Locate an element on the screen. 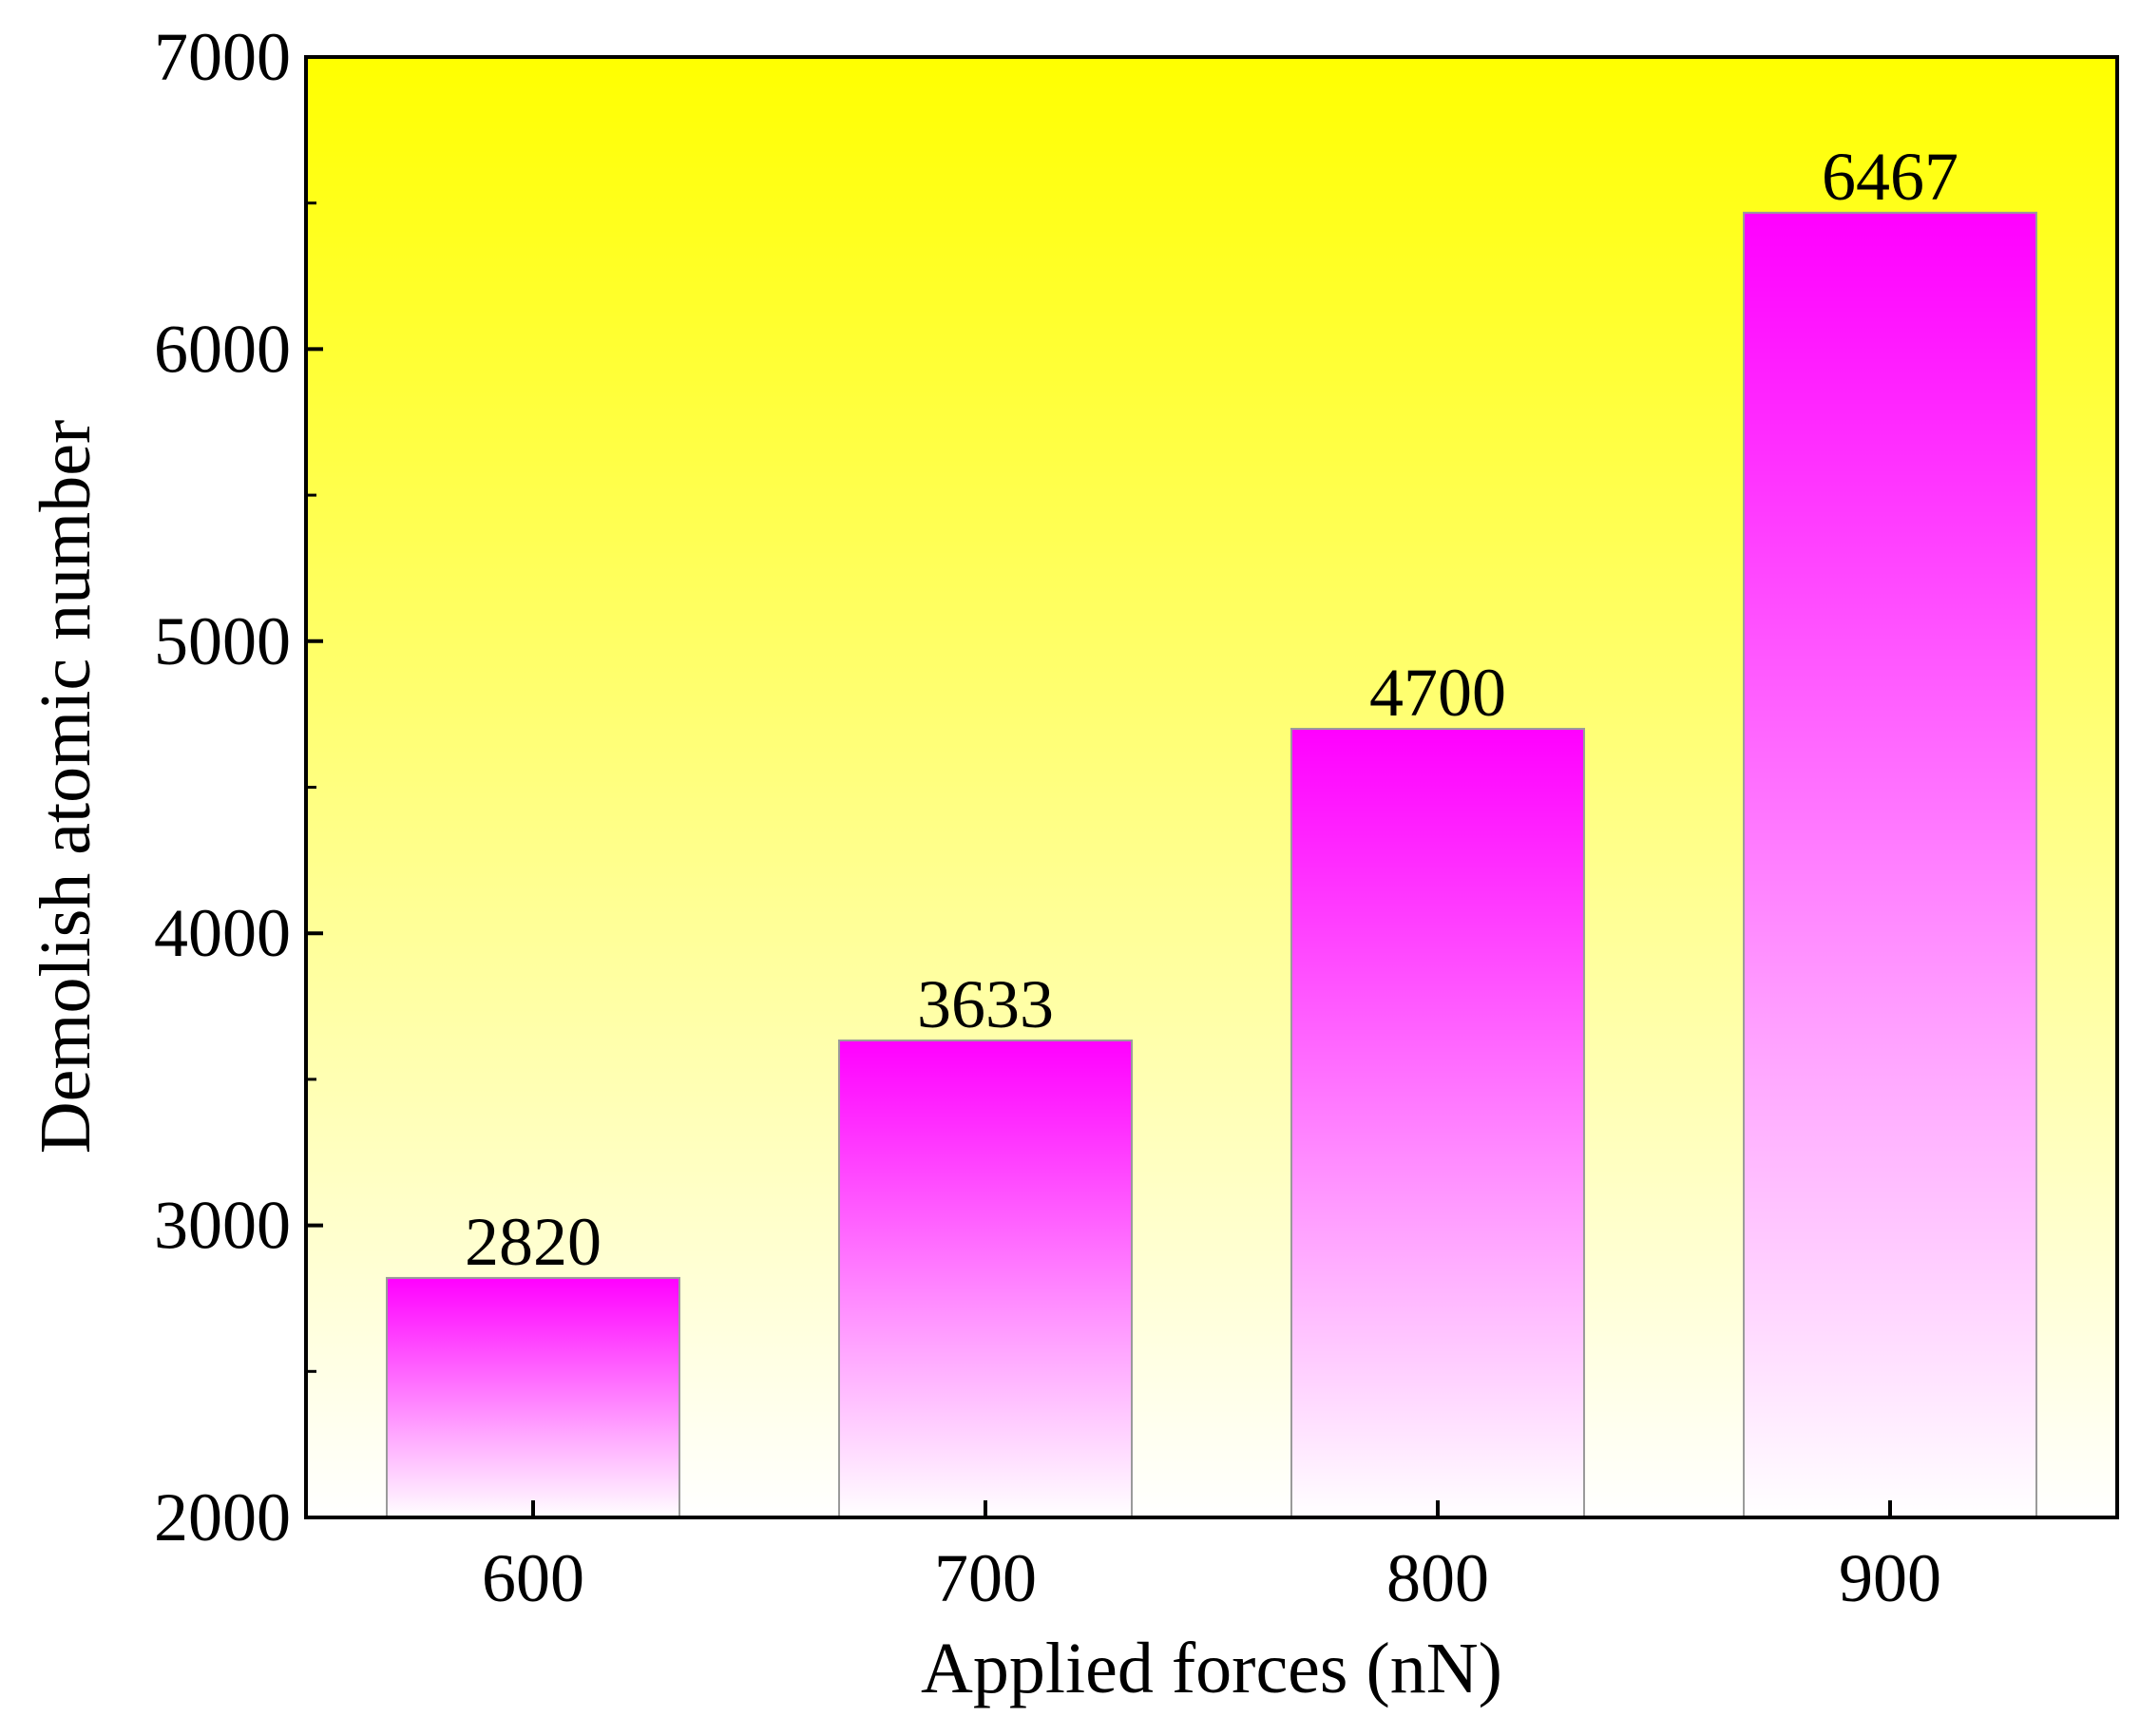 The width and height of the screenshot is (2140, 1736). x-axis-title: Applied forces (nN) is located at coordinates (1211, 1669).